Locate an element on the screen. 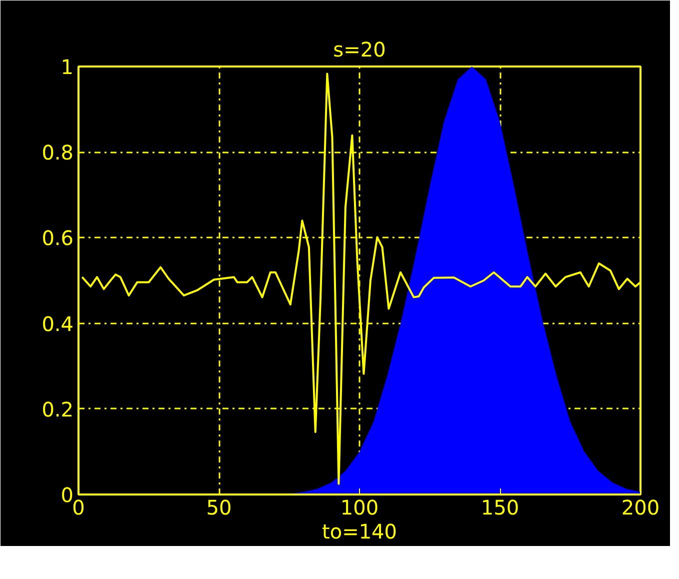 This screenshot has height=579, width=679. x-axis-title: to=140 is located at coordinates (360, 532).